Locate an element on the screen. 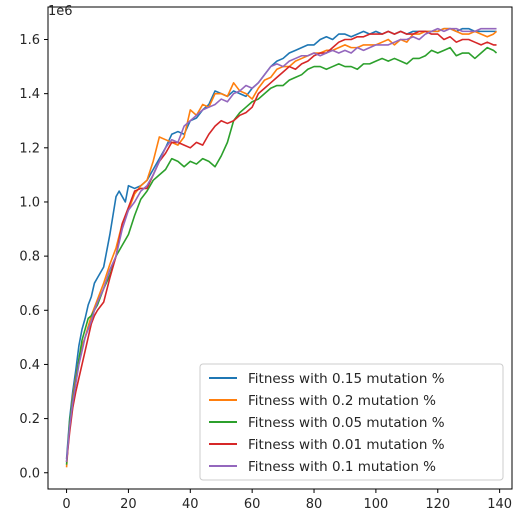 This screenshot has width=522, height=529. y-tick-label: 1.0 is located at coordinates (29, 202).